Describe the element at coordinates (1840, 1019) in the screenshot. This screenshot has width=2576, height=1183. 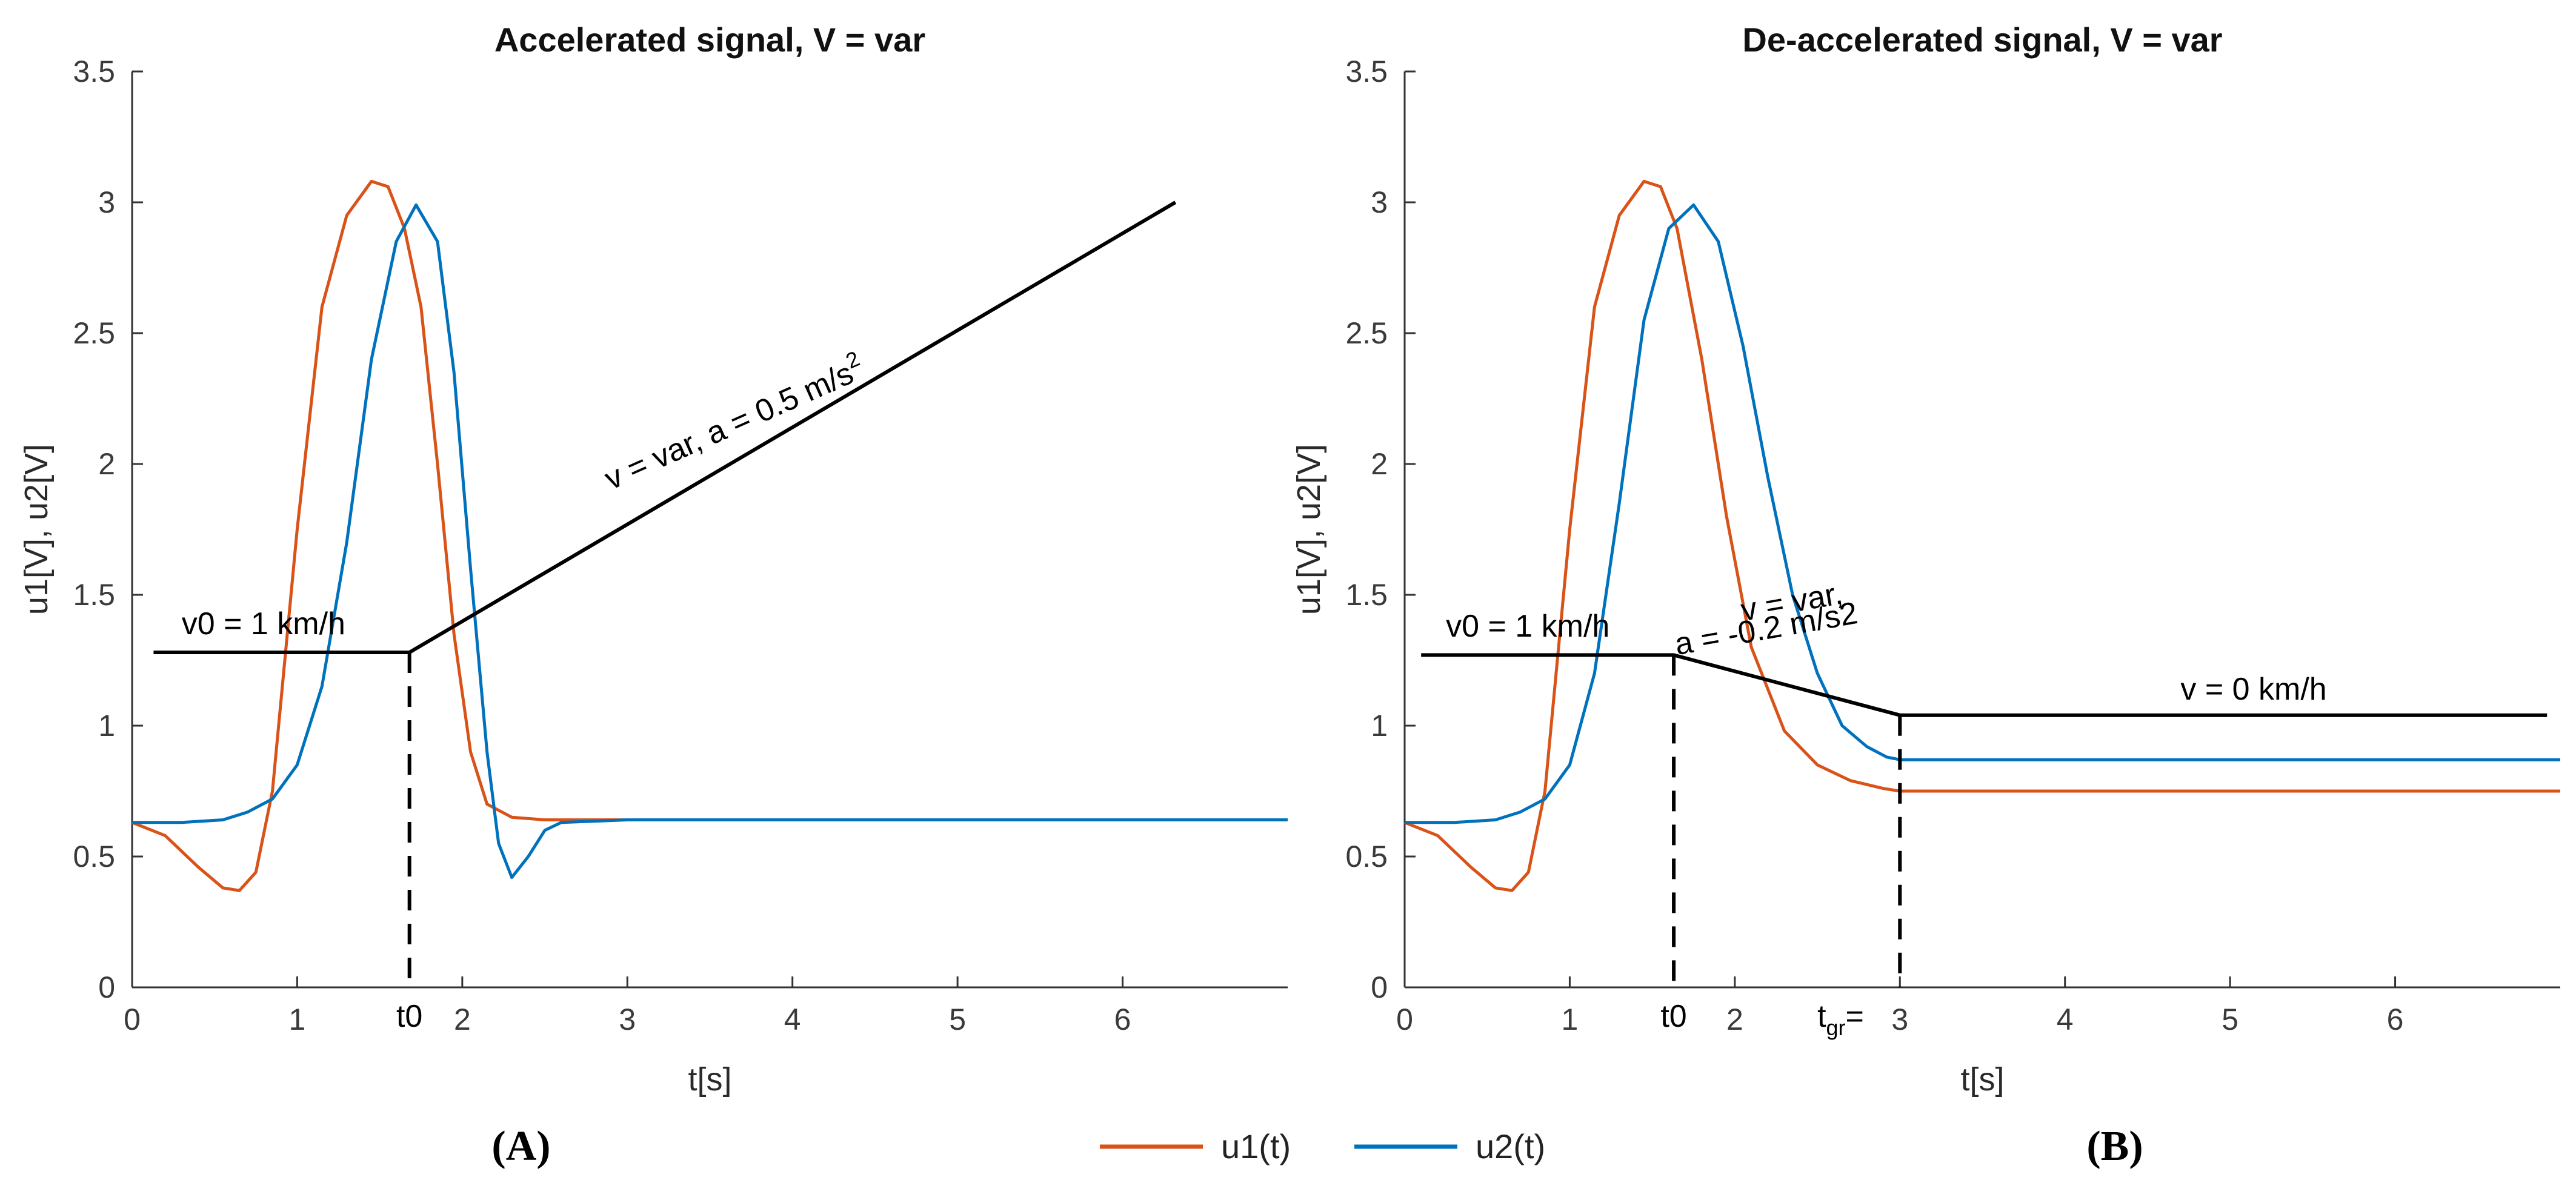
I see `annotation: tgr=` at that location.